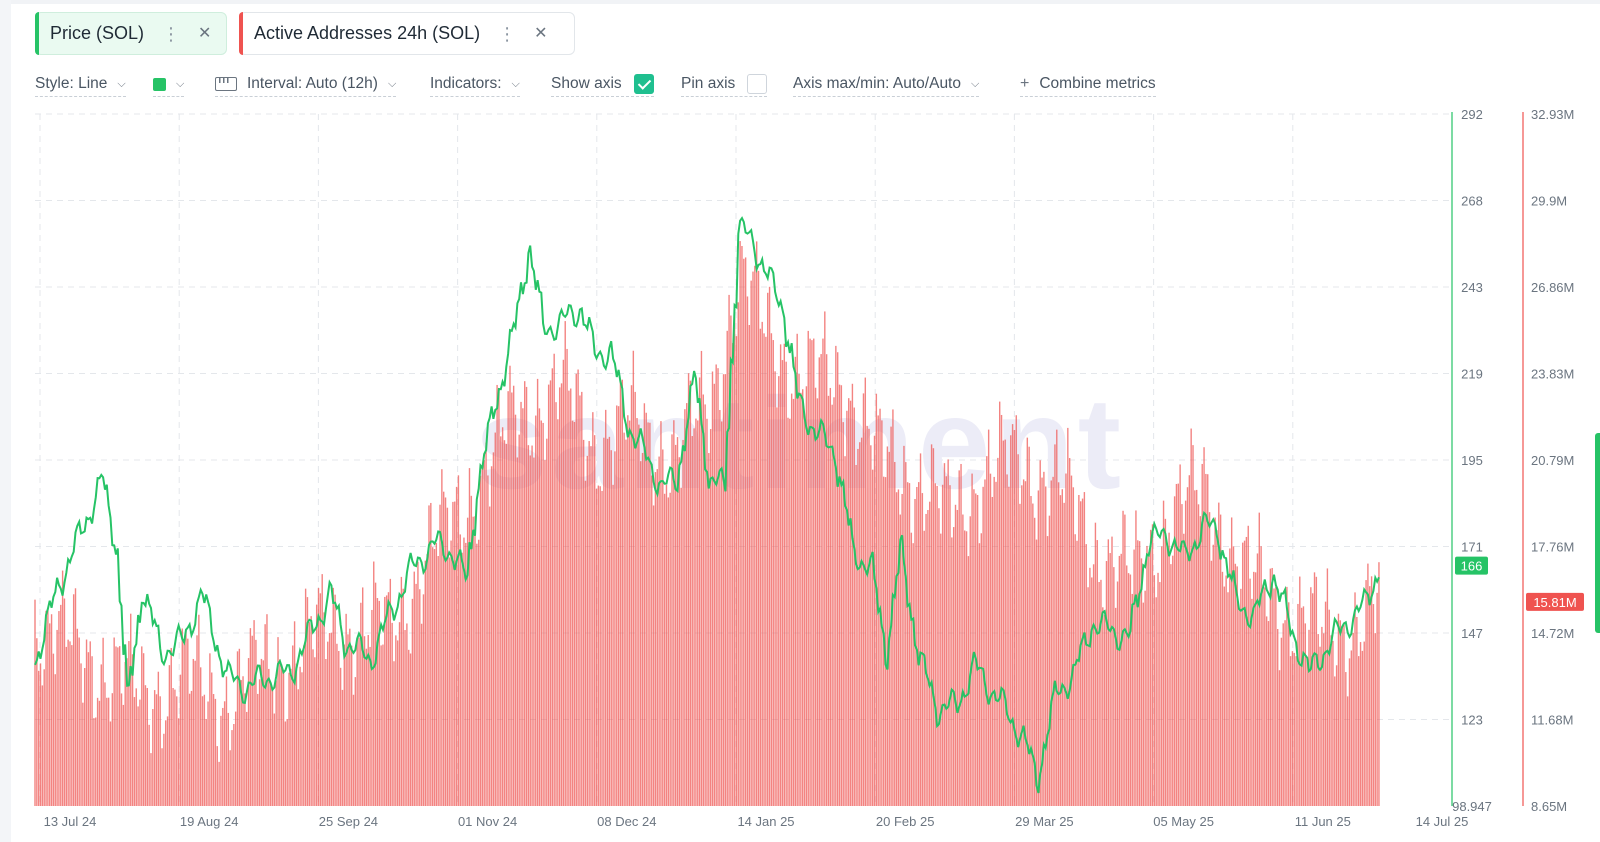 This screenshot has height=842, width=1600. I want to click on combine-metrics-button: + Combine metrics, so click(1088, 84).